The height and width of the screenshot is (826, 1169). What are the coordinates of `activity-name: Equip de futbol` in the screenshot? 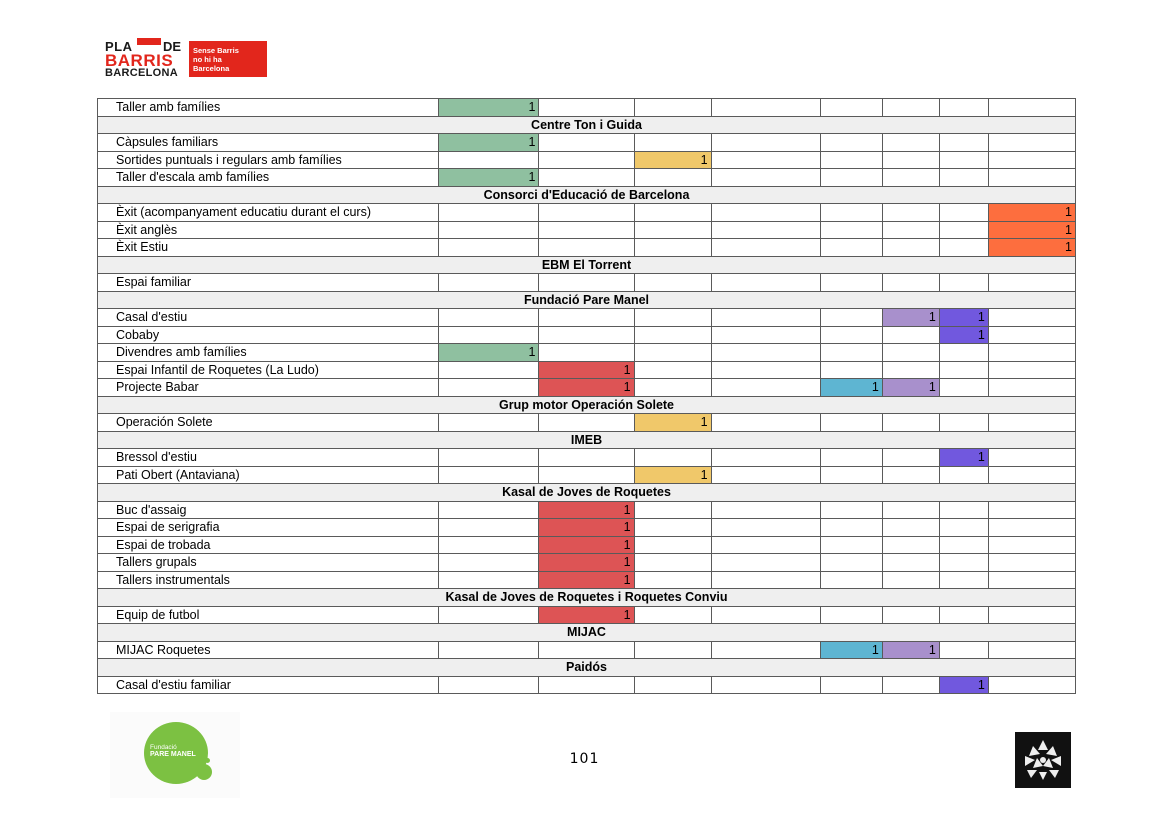 It's located at (268, 614).